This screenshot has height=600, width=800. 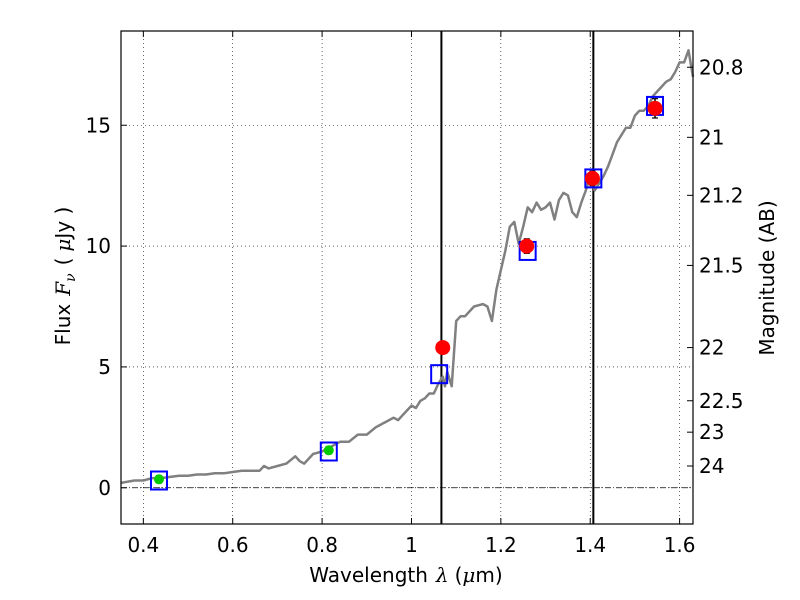 What do you see at coordinates (680, 545) in the screenshot?
I see `x-tick-label: 1.6` at bounding box center [680, 545].